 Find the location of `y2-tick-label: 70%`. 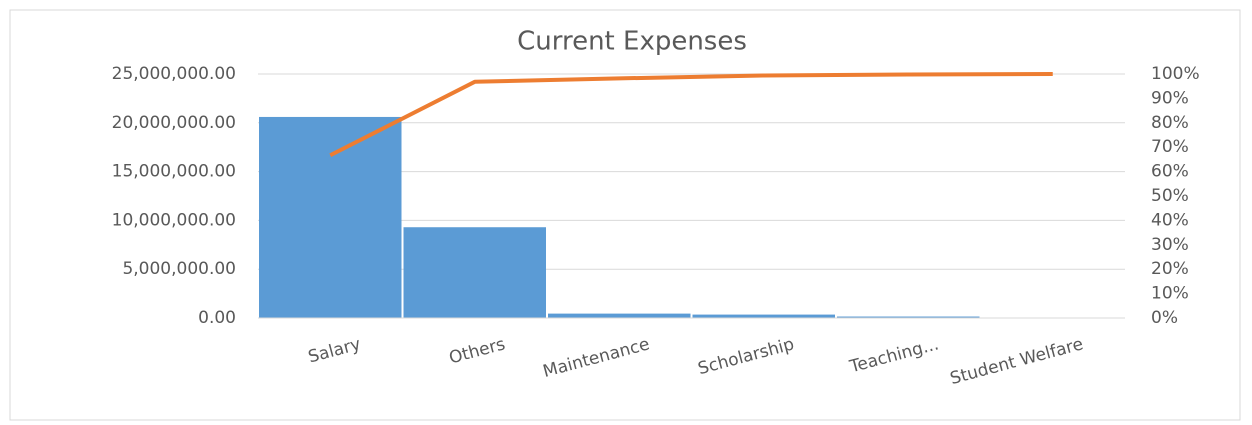

y2-tick-label: 70% is located at coordinates (1170, 147).